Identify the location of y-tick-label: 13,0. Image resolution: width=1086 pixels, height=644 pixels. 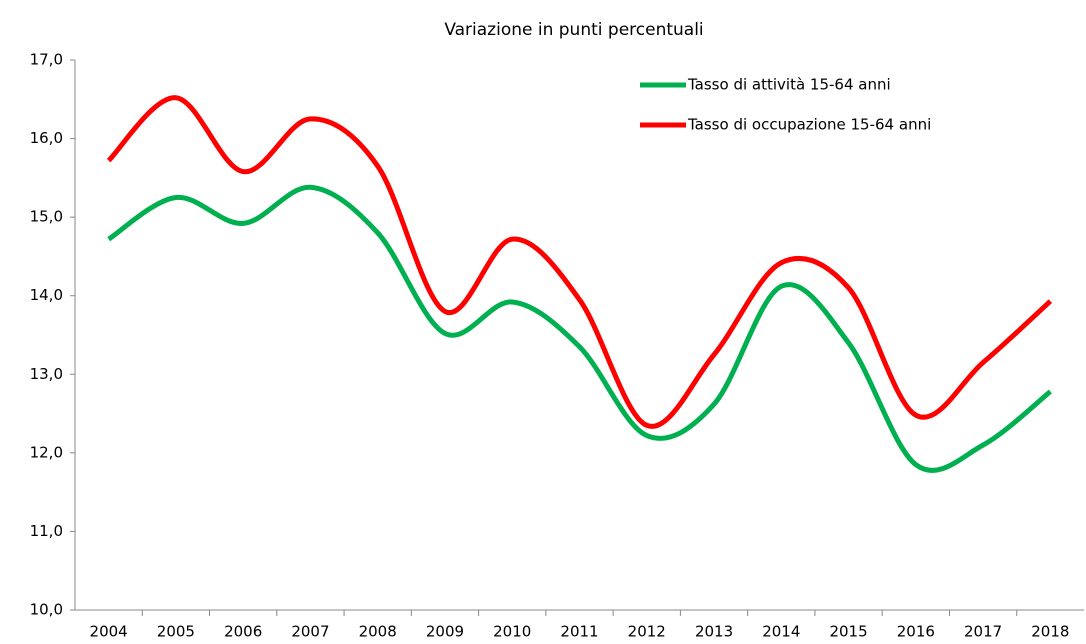
(46, 374).